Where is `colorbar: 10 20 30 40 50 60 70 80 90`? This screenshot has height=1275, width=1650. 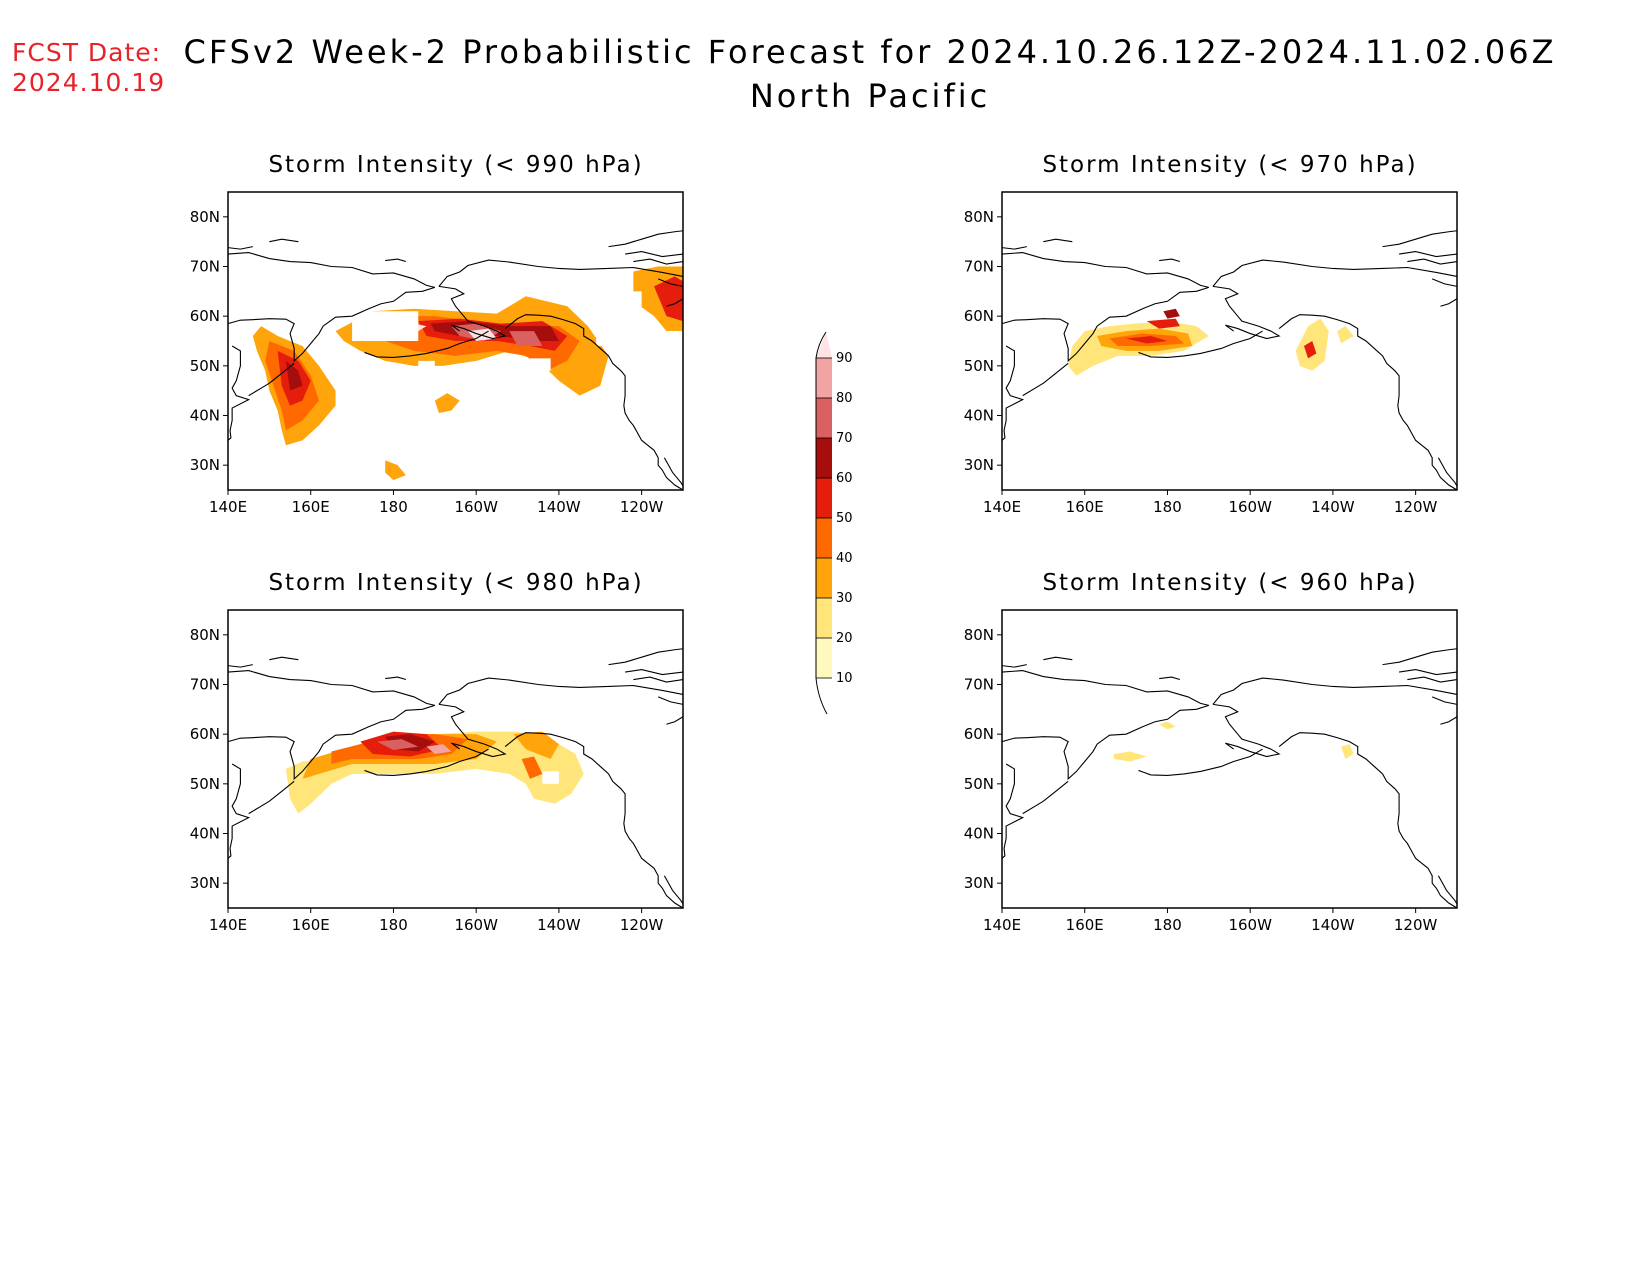
colorbar: 10 20 30 40 50 60 70 80 90 is located at coordinates (834, 523).